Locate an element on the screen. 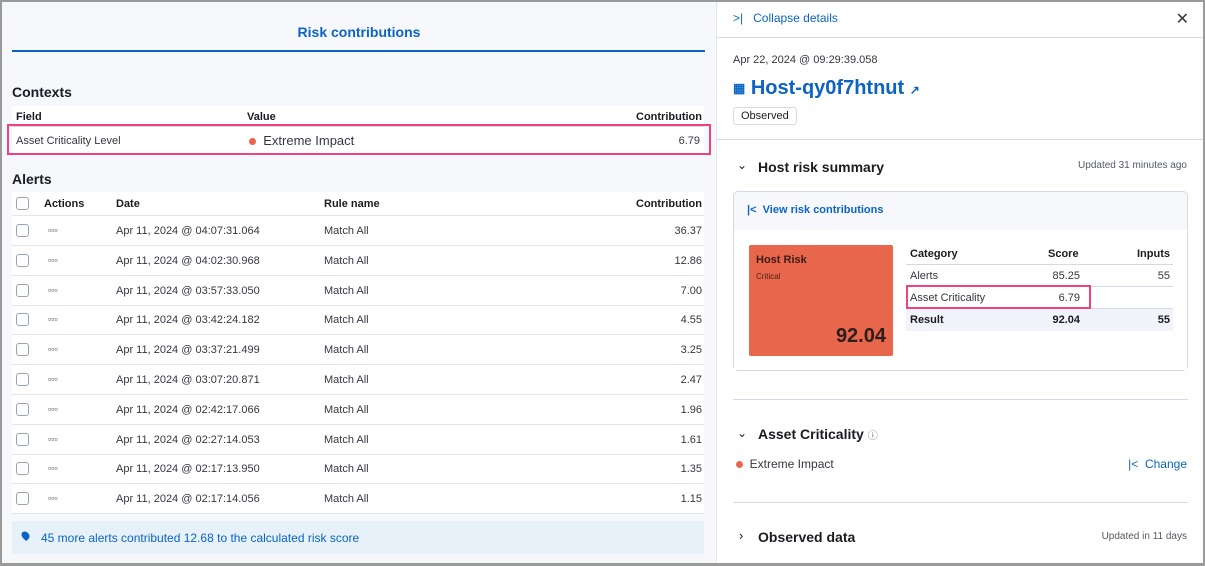 The image size is (1205, 566). col-actions: Actions is located at coordinates (64, 204).